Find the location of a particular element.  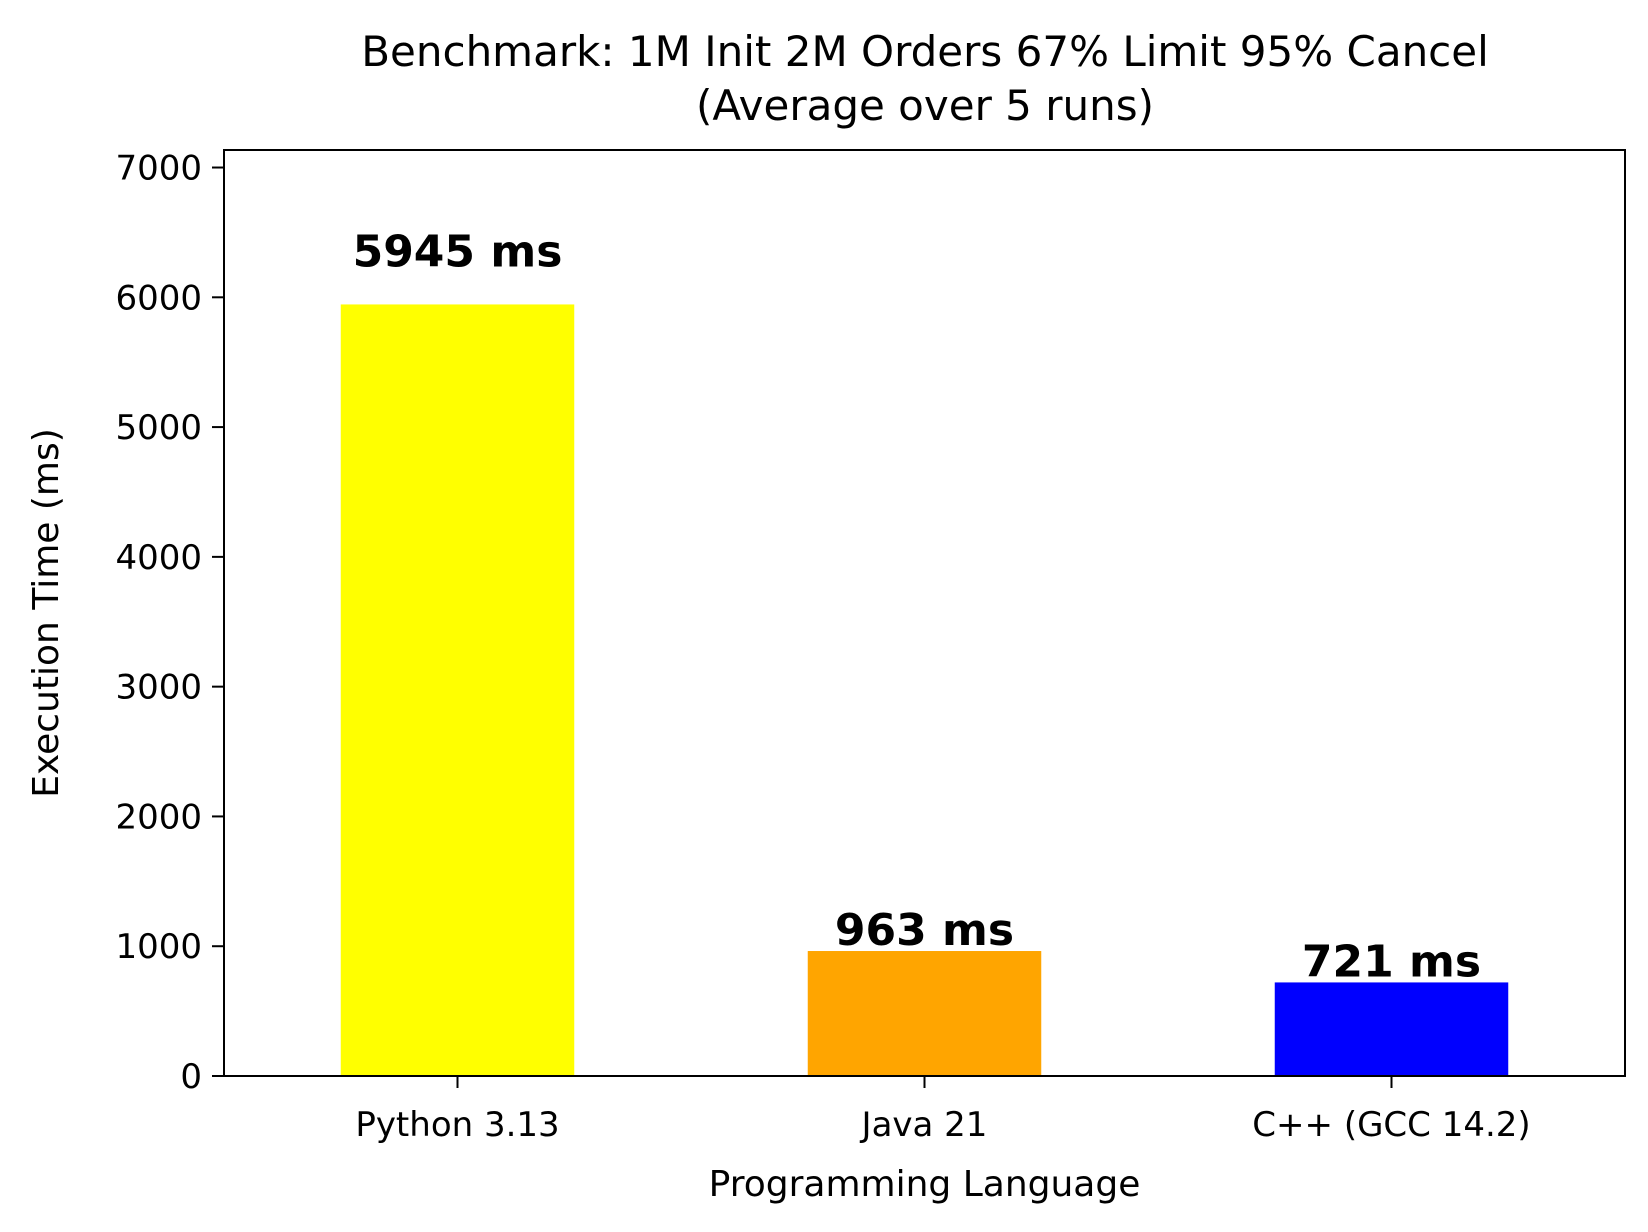

x-tick-label-0: Python 3.13 is located at coordinates (457, 1125).